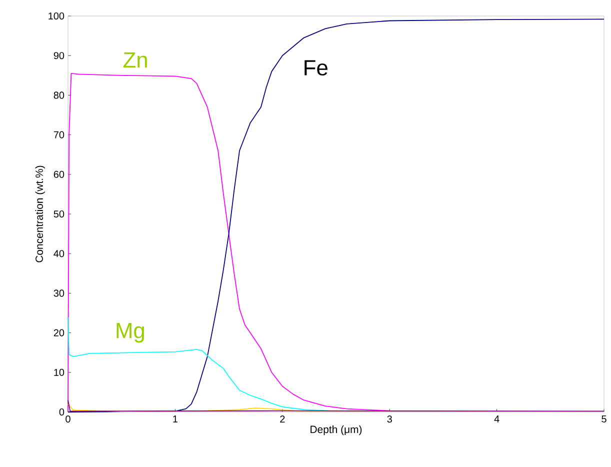 The height and width of the screenshot is (467, 611). I want to click on x-tick-label: 4, so click(497, 419).